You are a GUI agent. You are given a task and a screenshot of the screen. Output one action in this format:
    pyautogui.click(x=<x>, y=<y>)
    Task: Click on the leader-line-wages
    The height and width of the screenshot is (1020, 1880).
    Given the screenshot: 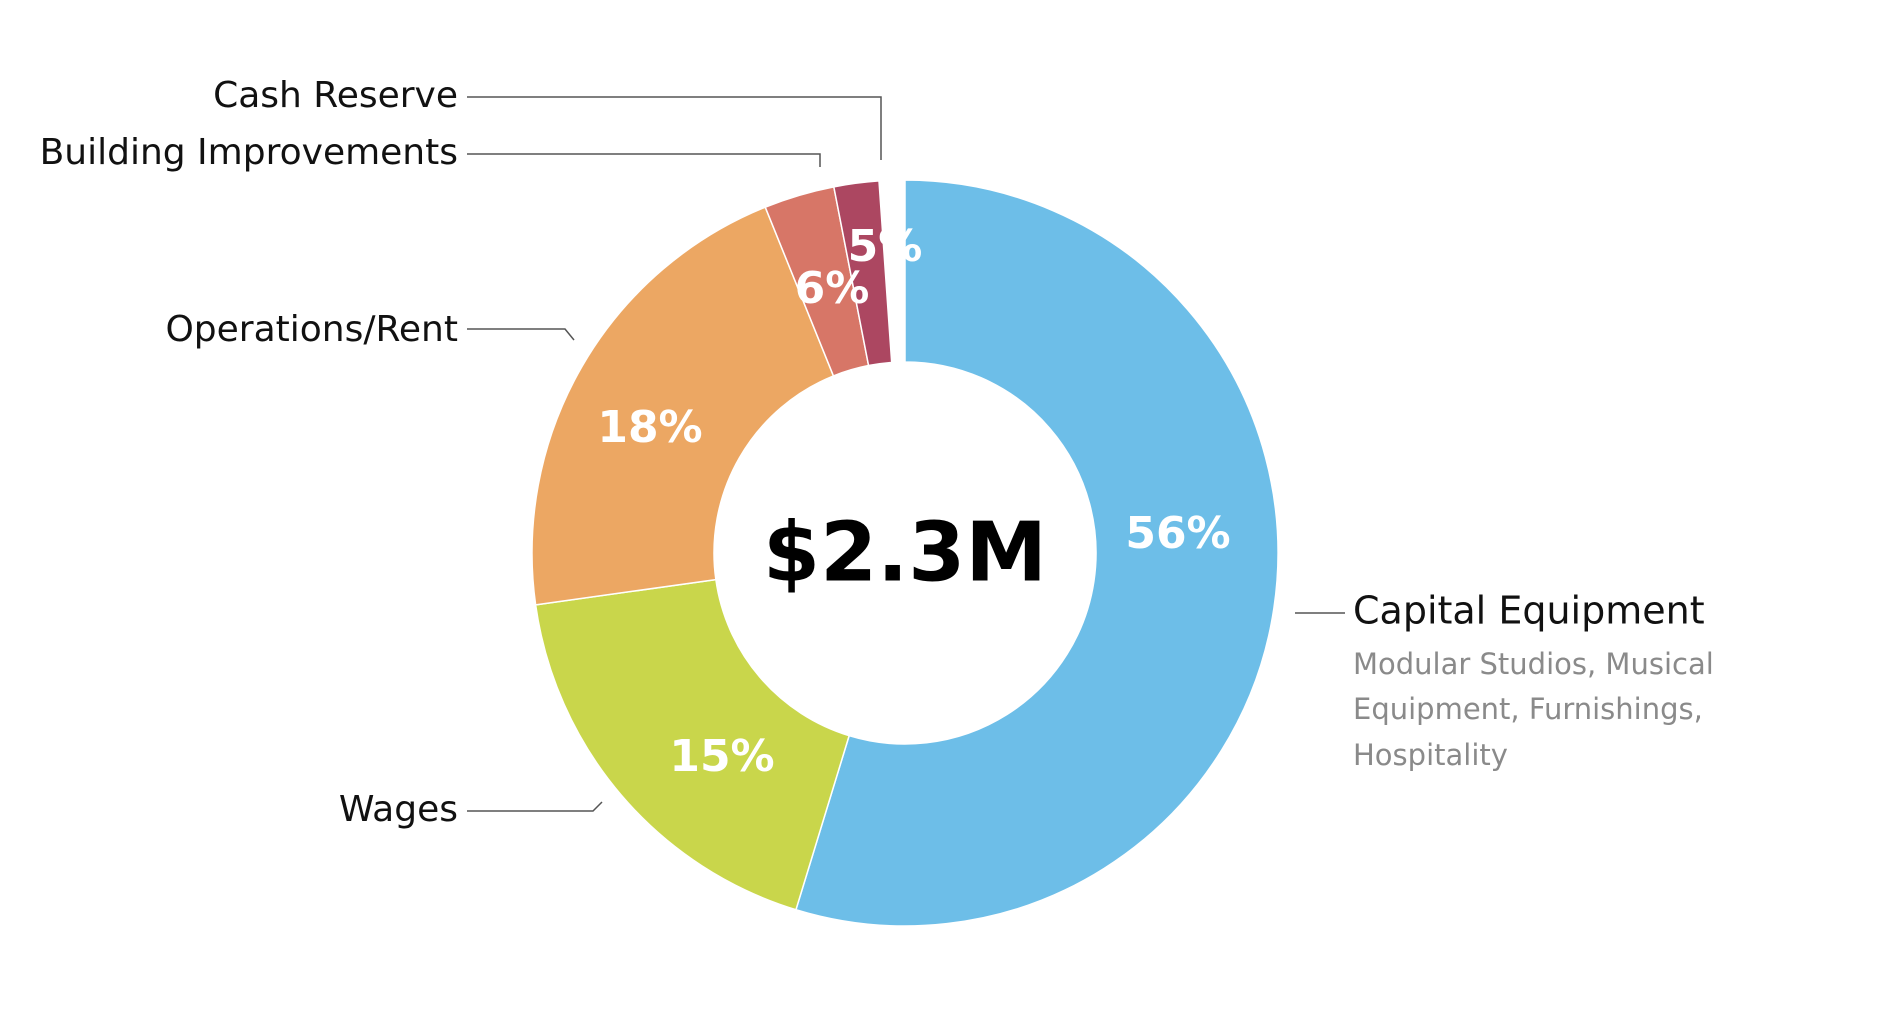 What is the action you would take?
    pyautogui.click(x=535, y=806)
    